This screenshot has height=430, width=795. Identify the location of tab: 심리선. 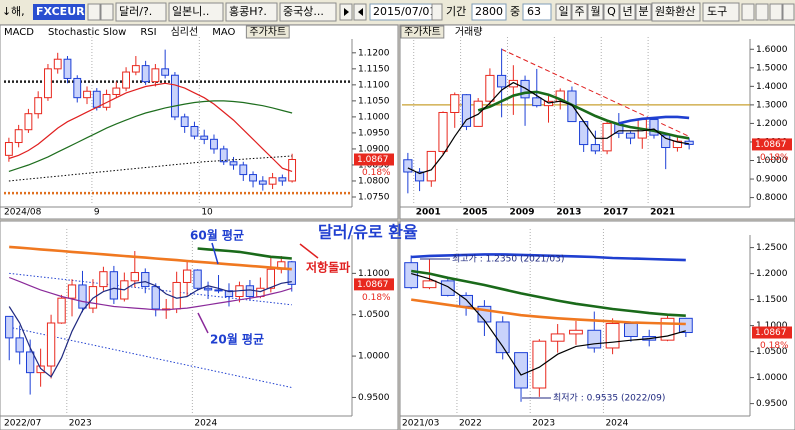
(185, 32).